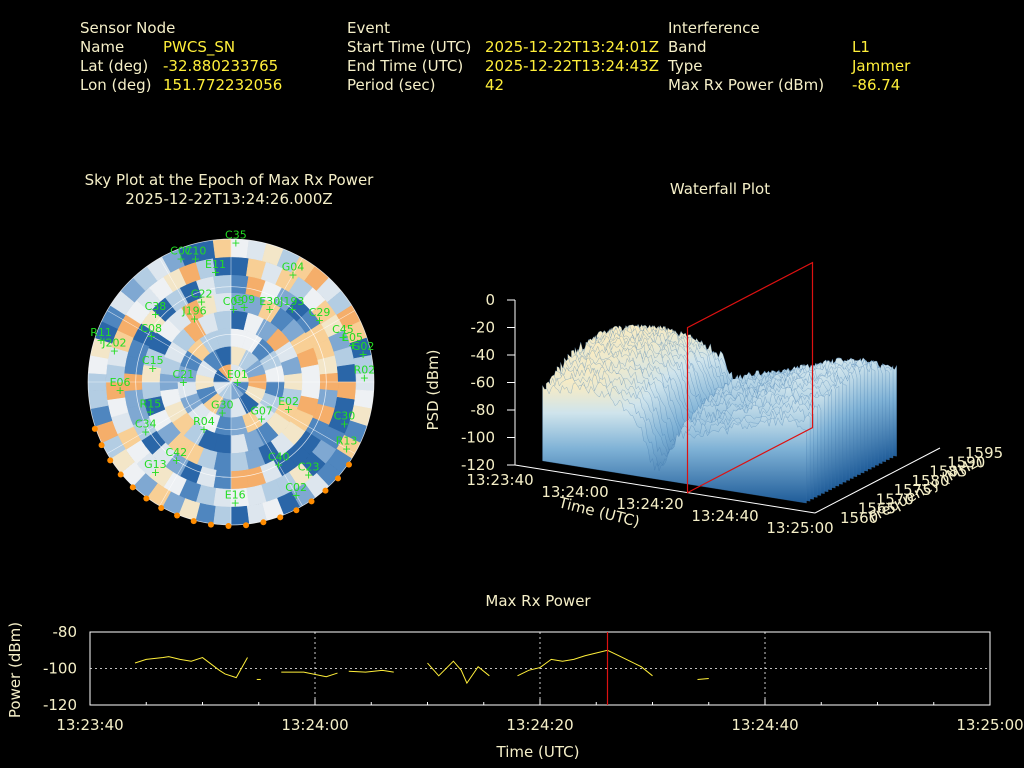 The height and width of the screenshot is (768, 1024). I want to click on event-start-label: Start Time (UTC), so click(409, 47).